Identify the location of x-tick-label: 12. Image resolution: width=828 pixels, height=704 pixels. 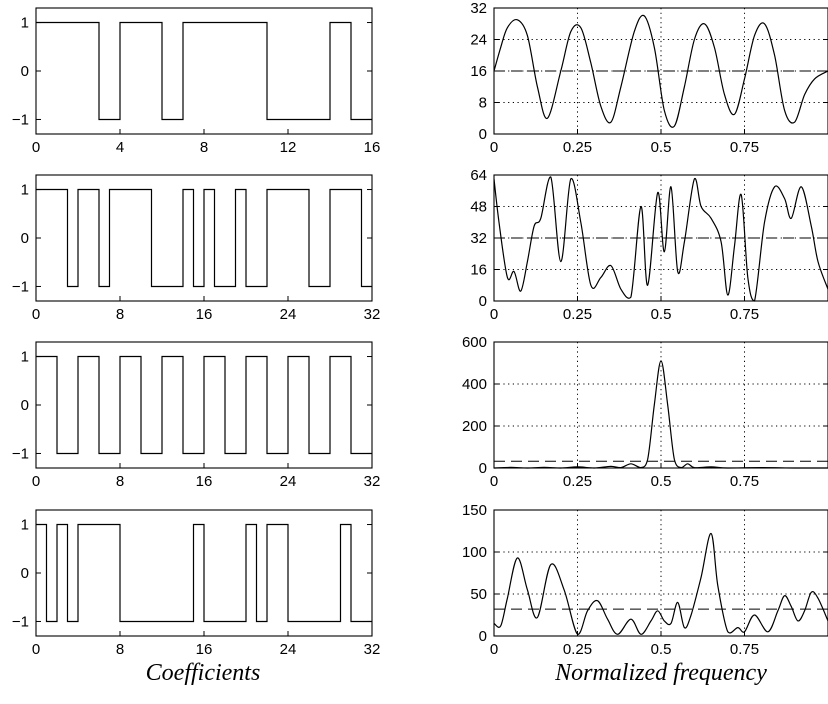
(288, 147).